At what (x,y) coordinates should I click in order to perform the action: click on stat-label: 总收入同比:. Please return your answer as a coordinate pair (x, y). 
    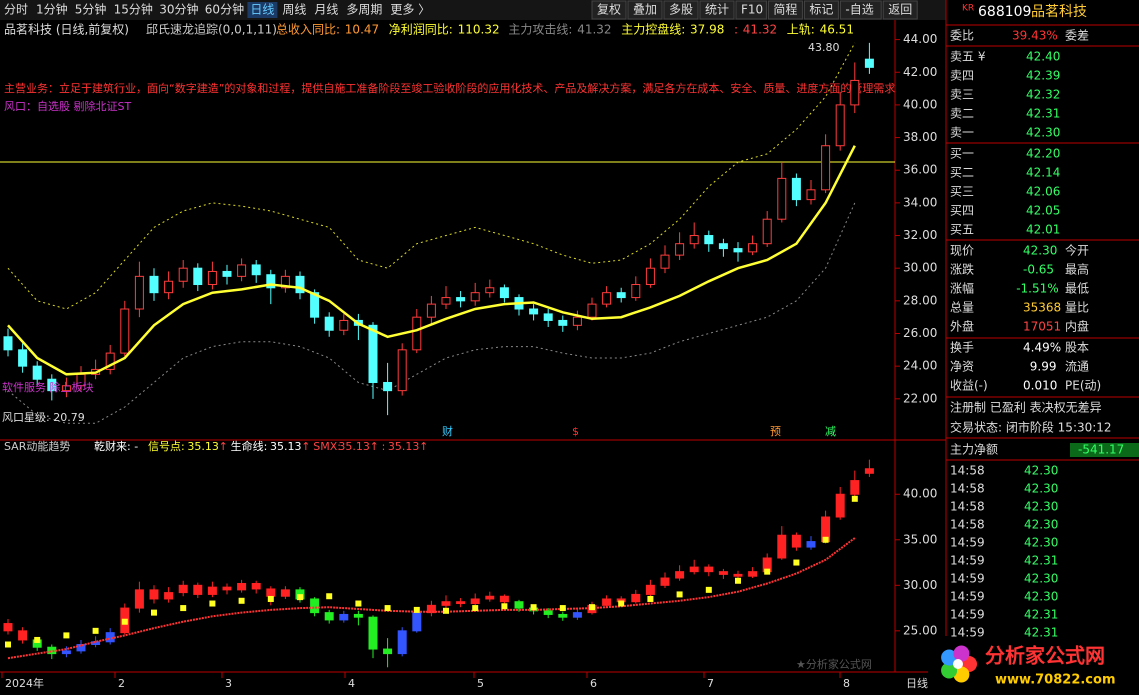
    Looking at the image, I should click on (308, 30).